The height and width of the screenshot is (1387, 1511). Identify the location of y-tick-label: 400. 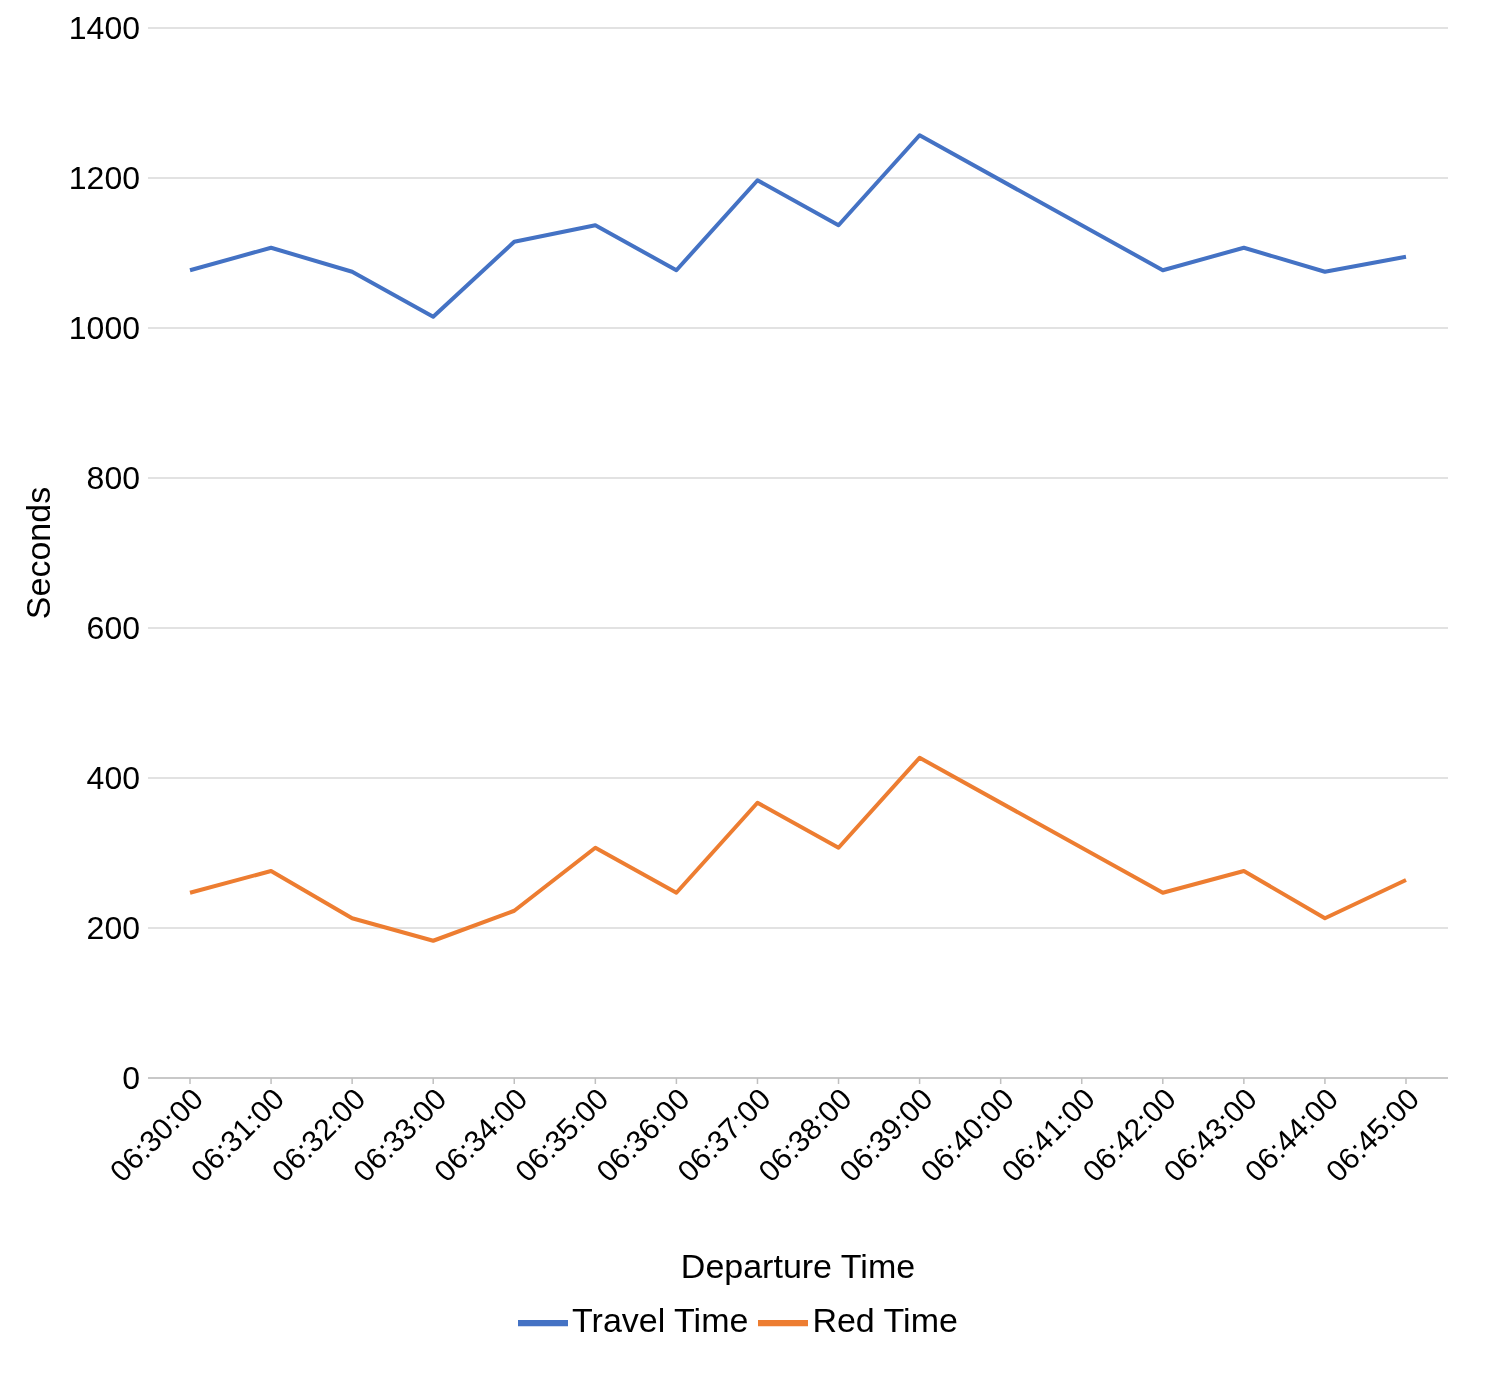
(113, 778).